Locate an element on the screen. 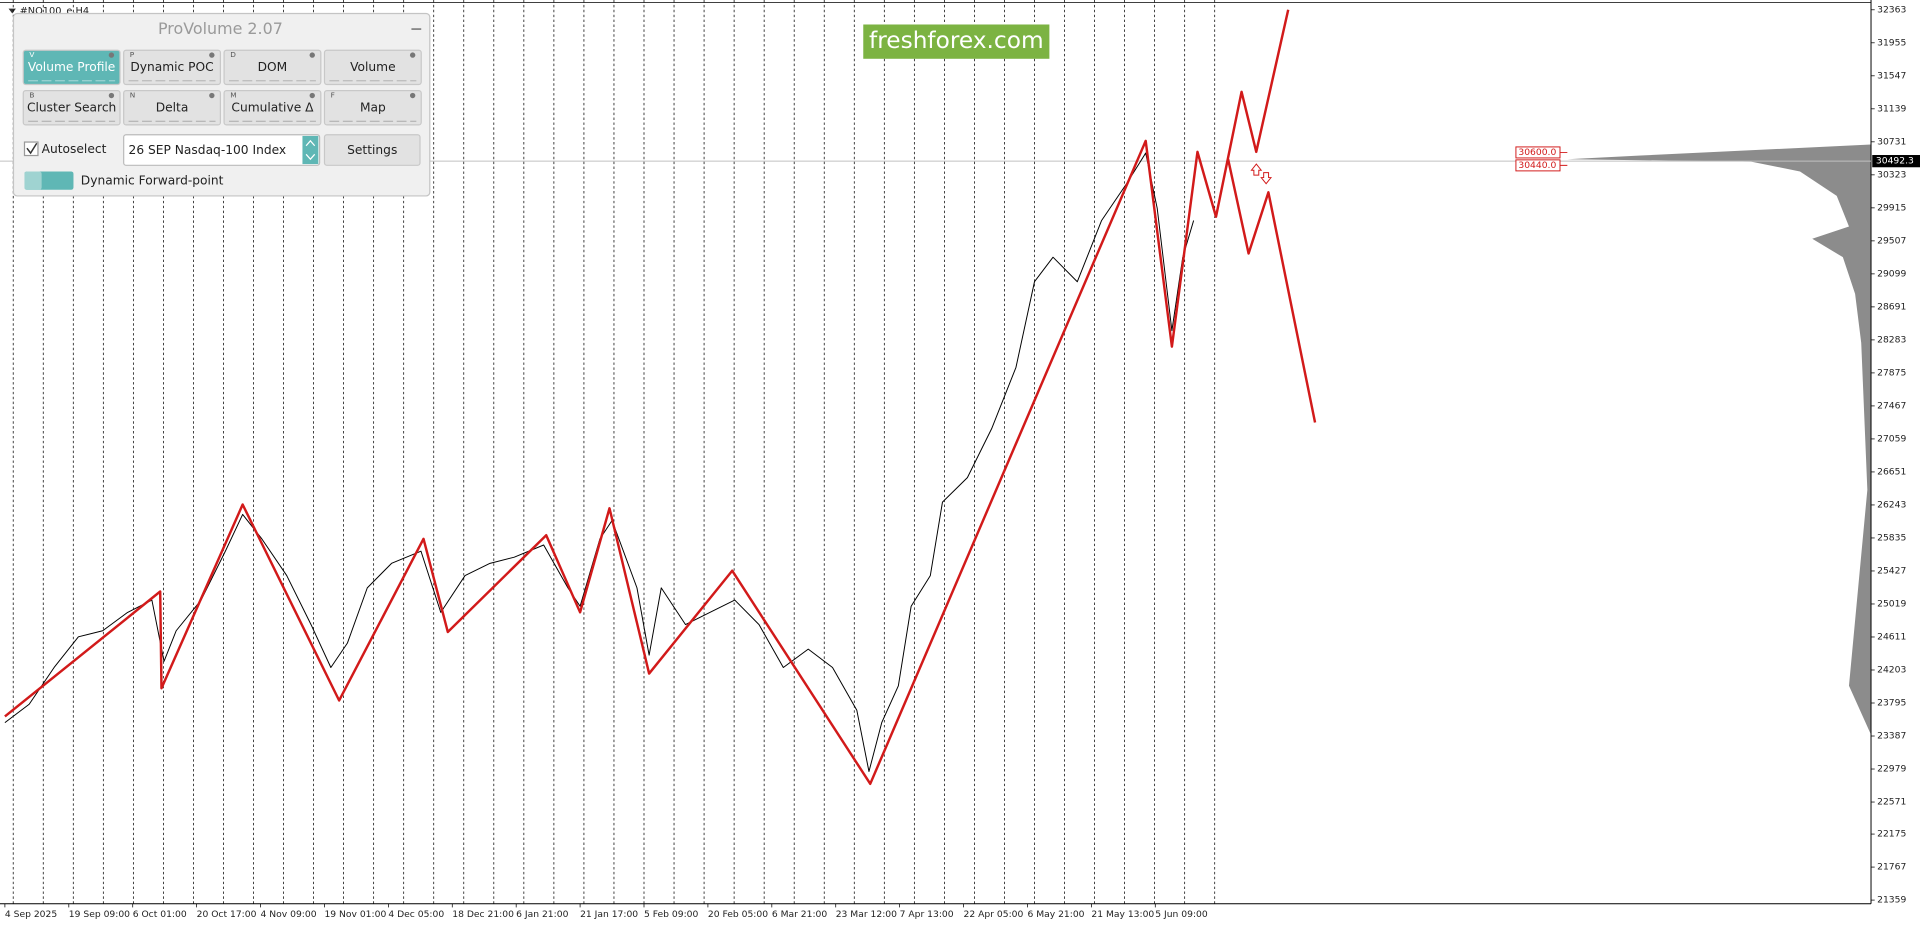  hotkey-label: N is located at coordinates (132, 95).